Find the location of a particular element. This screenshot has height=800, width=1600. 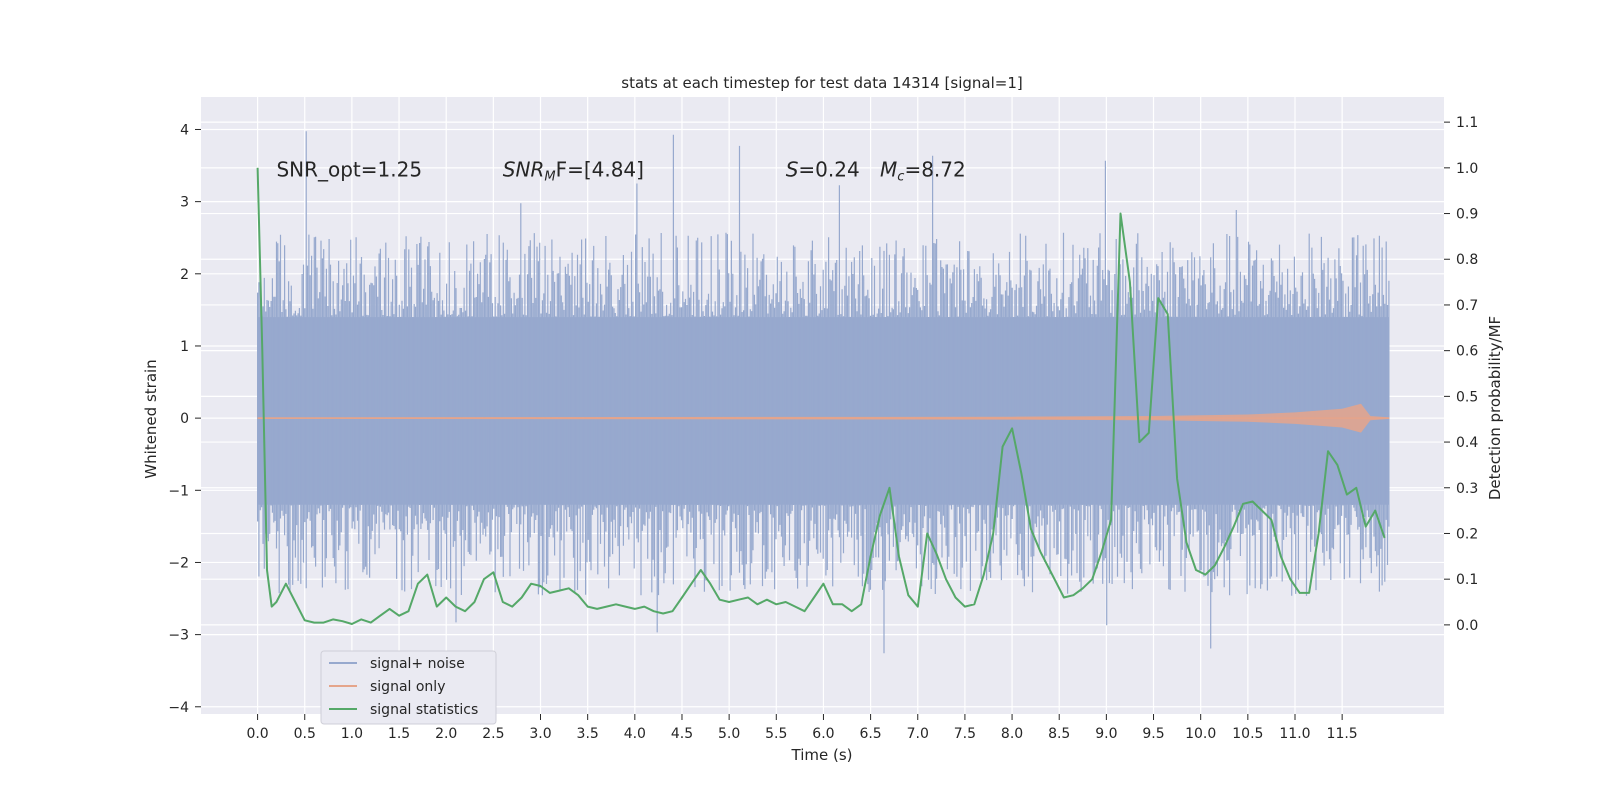

y-left-tick-label: −2 is located at coordinates (178, 563).